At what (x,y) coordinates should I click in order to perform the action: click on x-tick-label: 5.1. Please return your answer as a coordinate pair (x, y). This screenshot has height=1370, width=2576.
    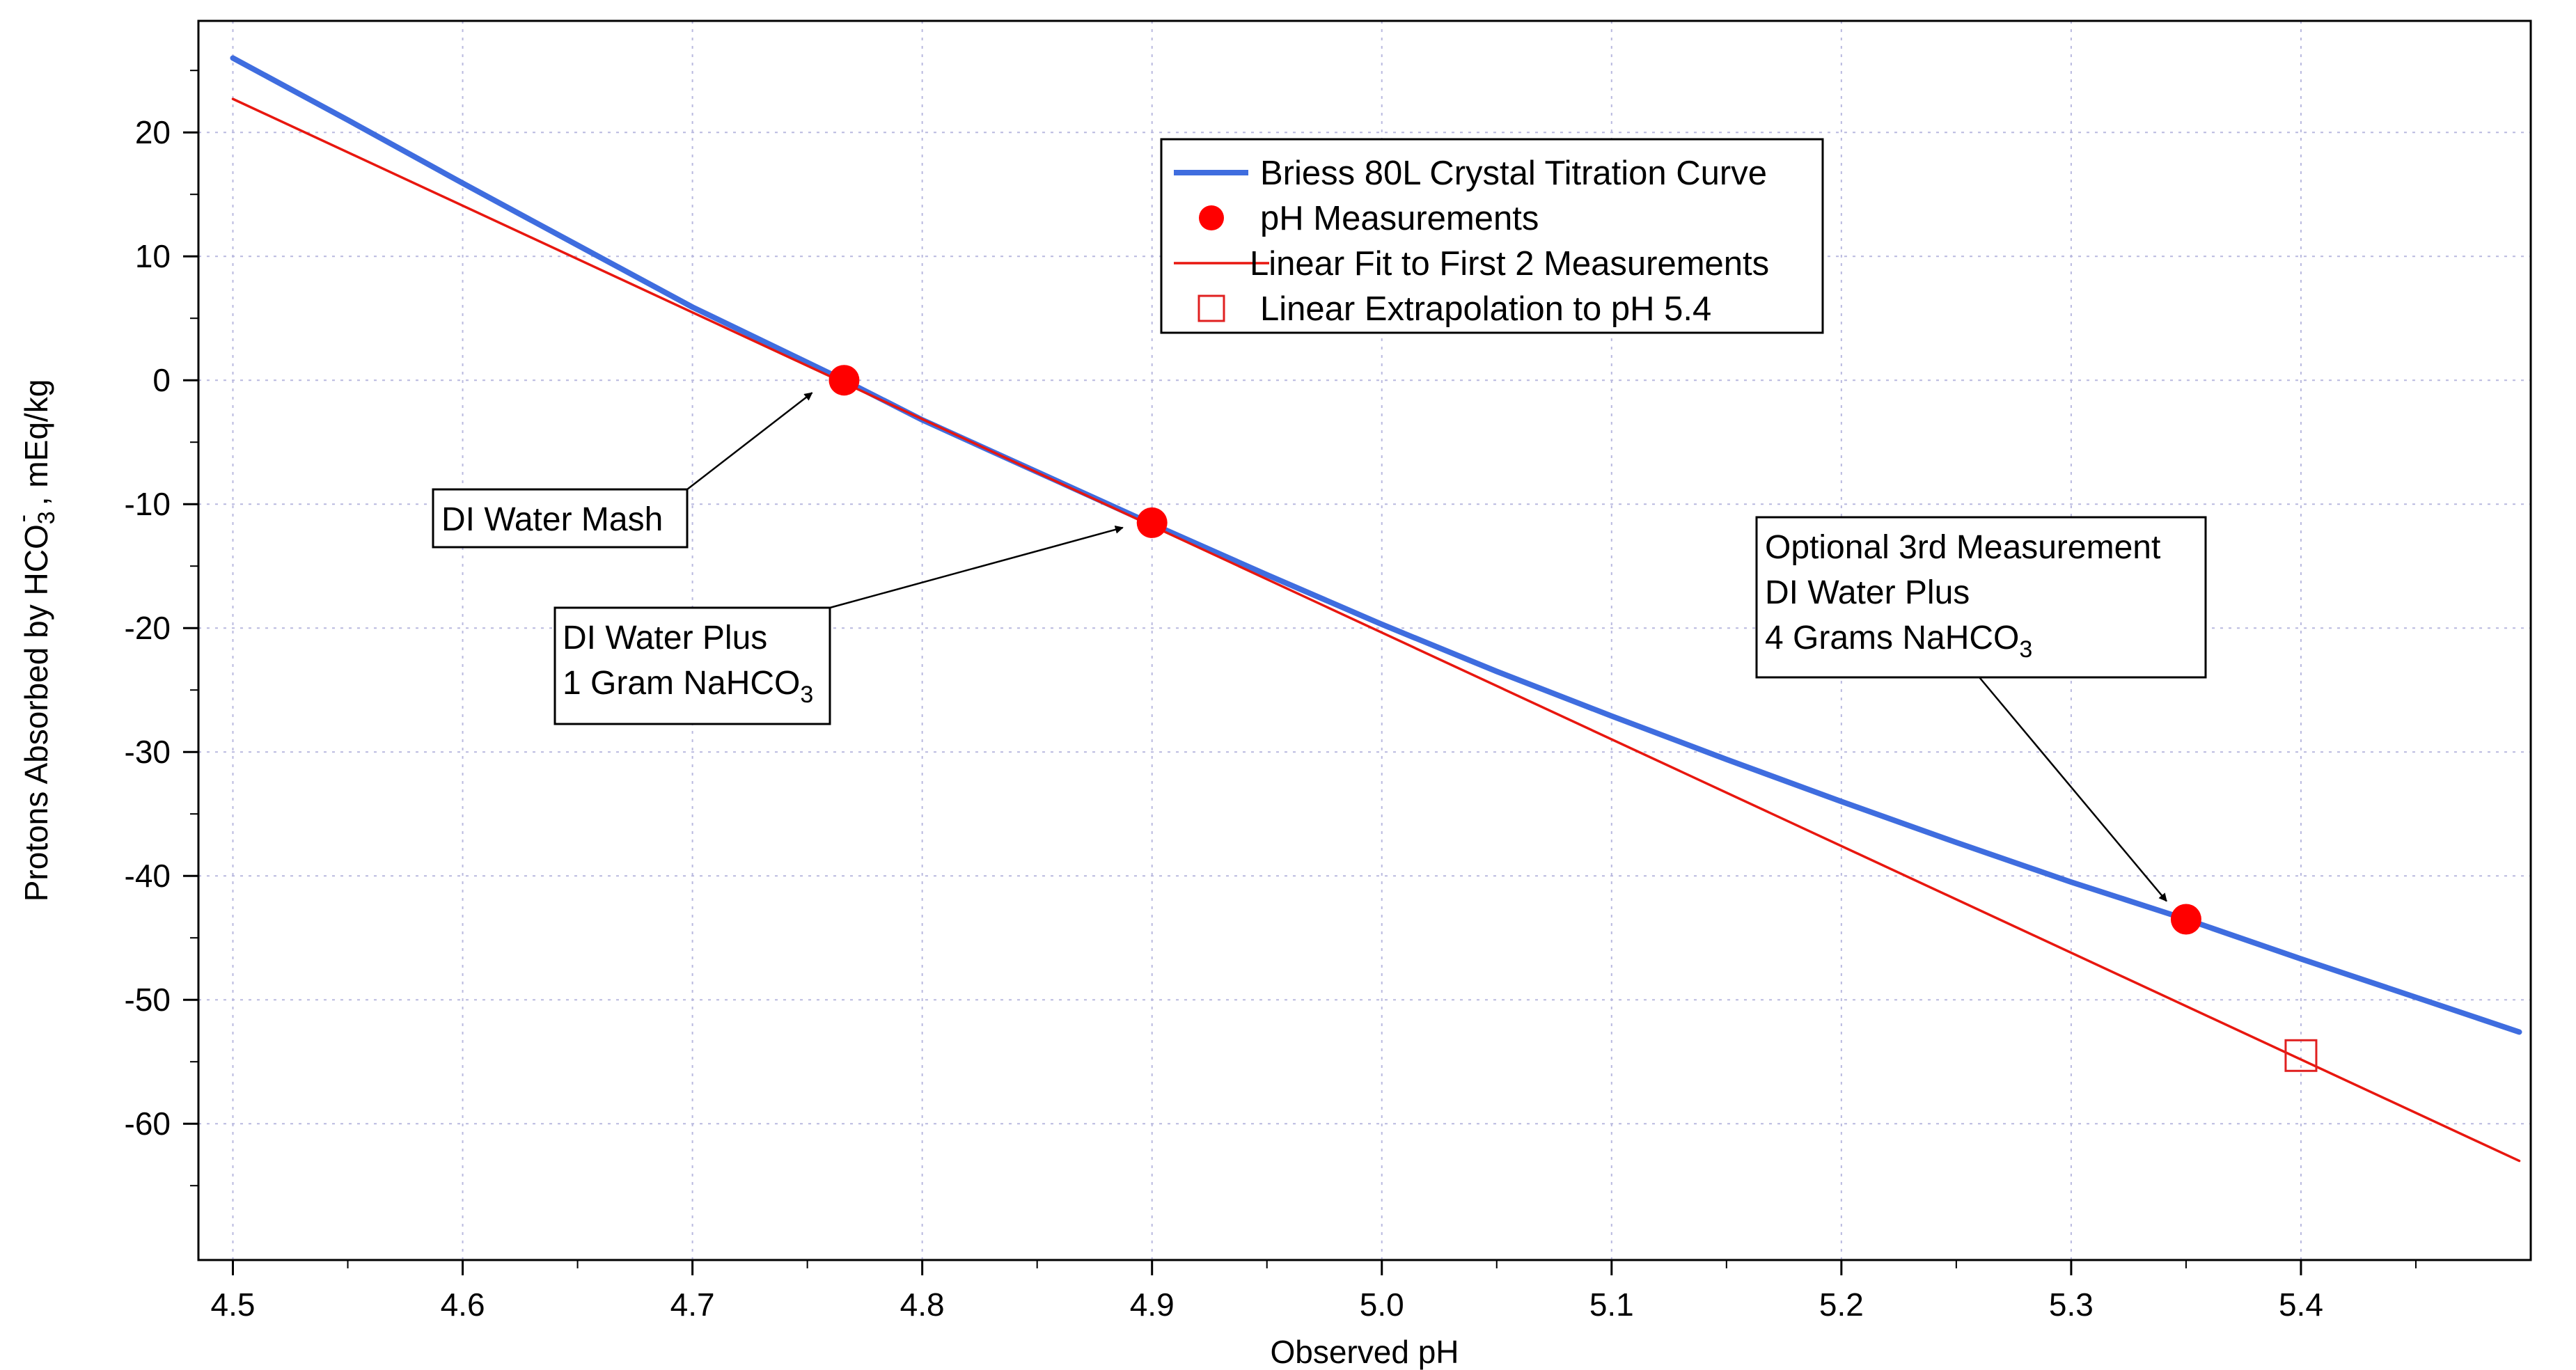
    Looking at the image, I should click on (1611, 1304).